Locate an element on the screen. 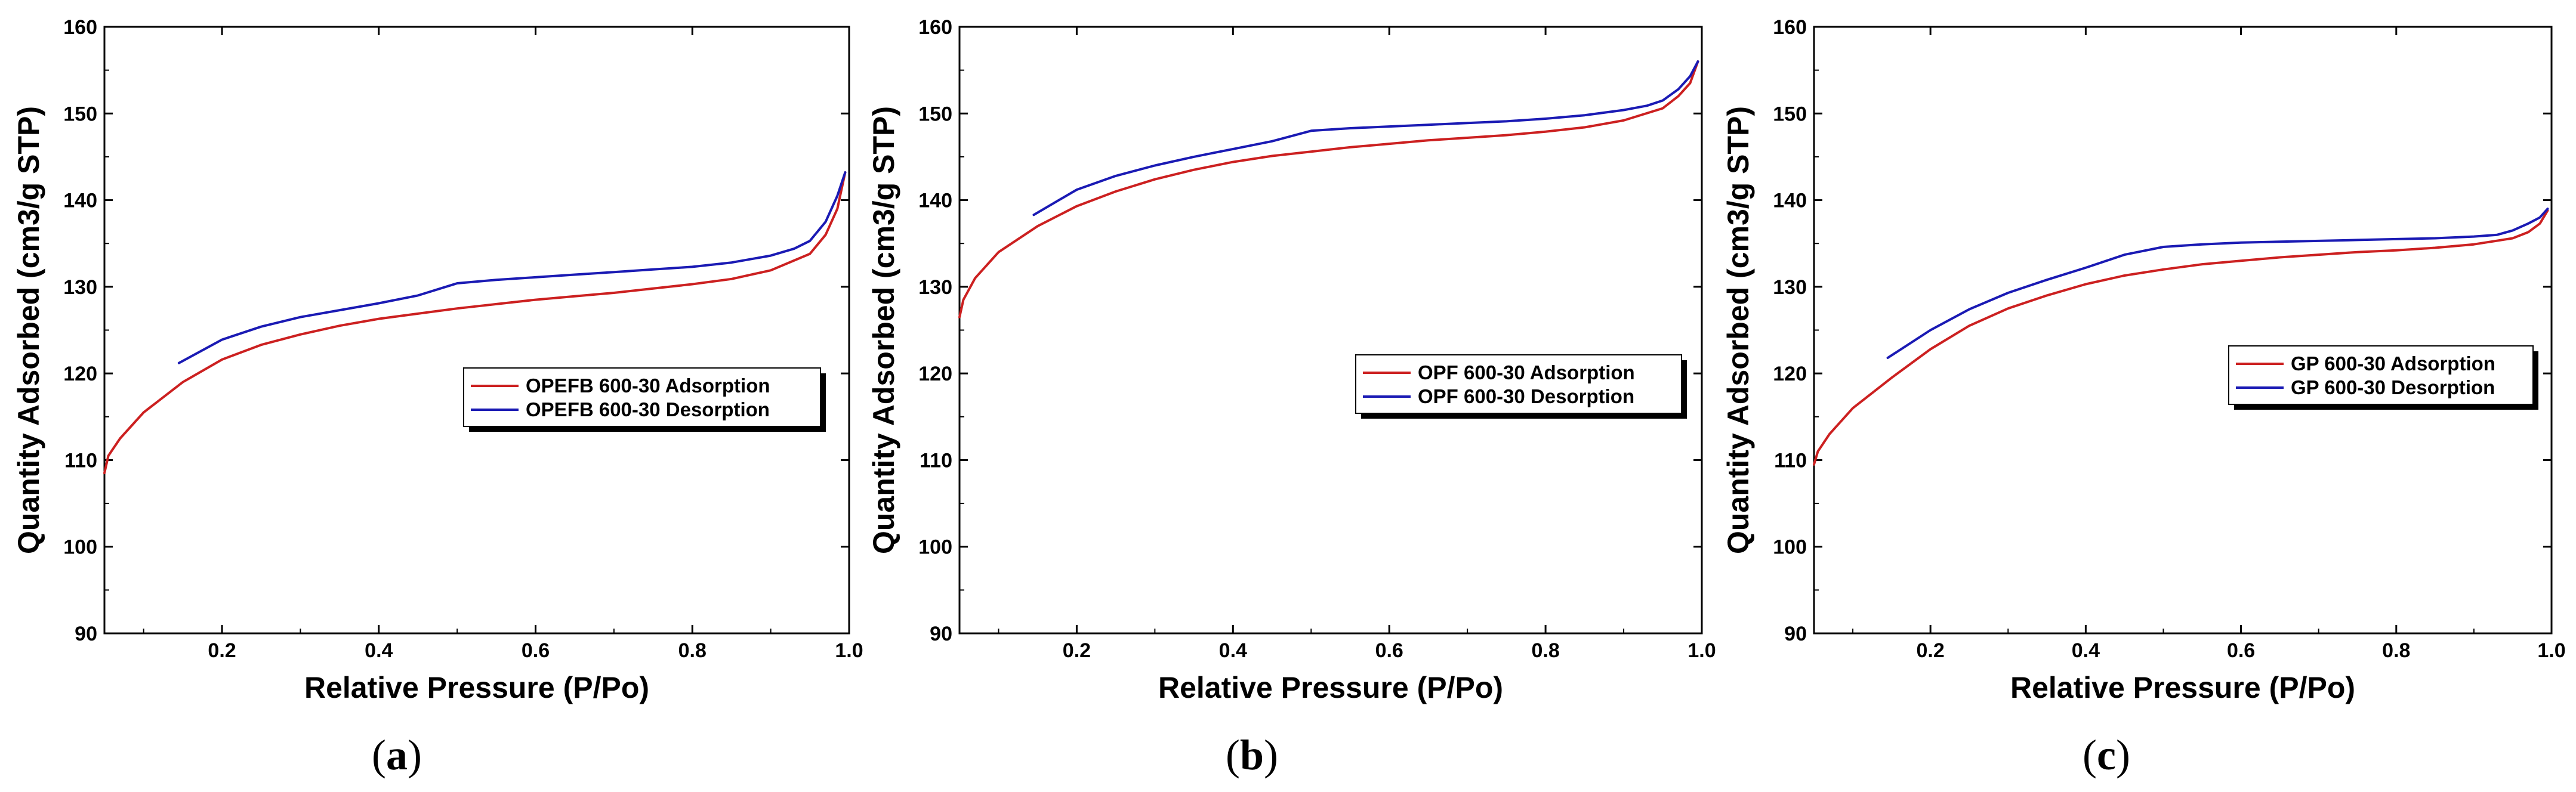  panel-b-series-adsorption-line is located at coordinates (1328, 189).